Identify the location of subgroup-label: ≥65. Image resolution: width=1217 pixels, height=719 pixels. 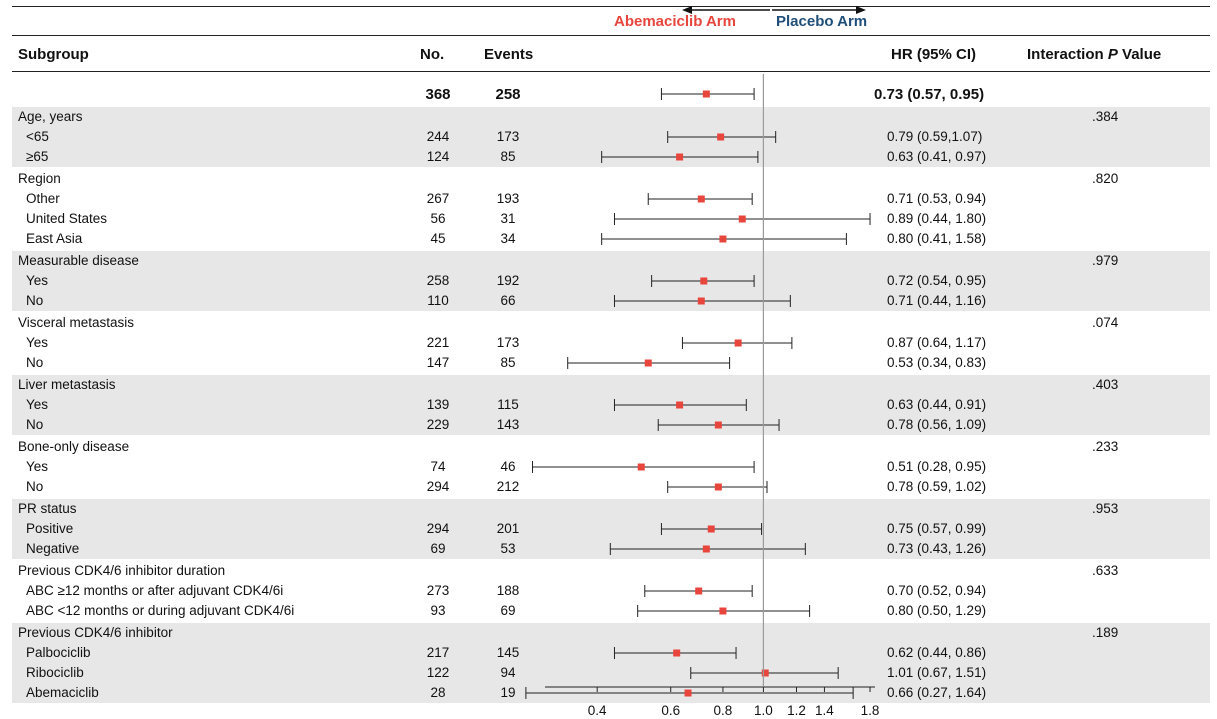
(37, 156).